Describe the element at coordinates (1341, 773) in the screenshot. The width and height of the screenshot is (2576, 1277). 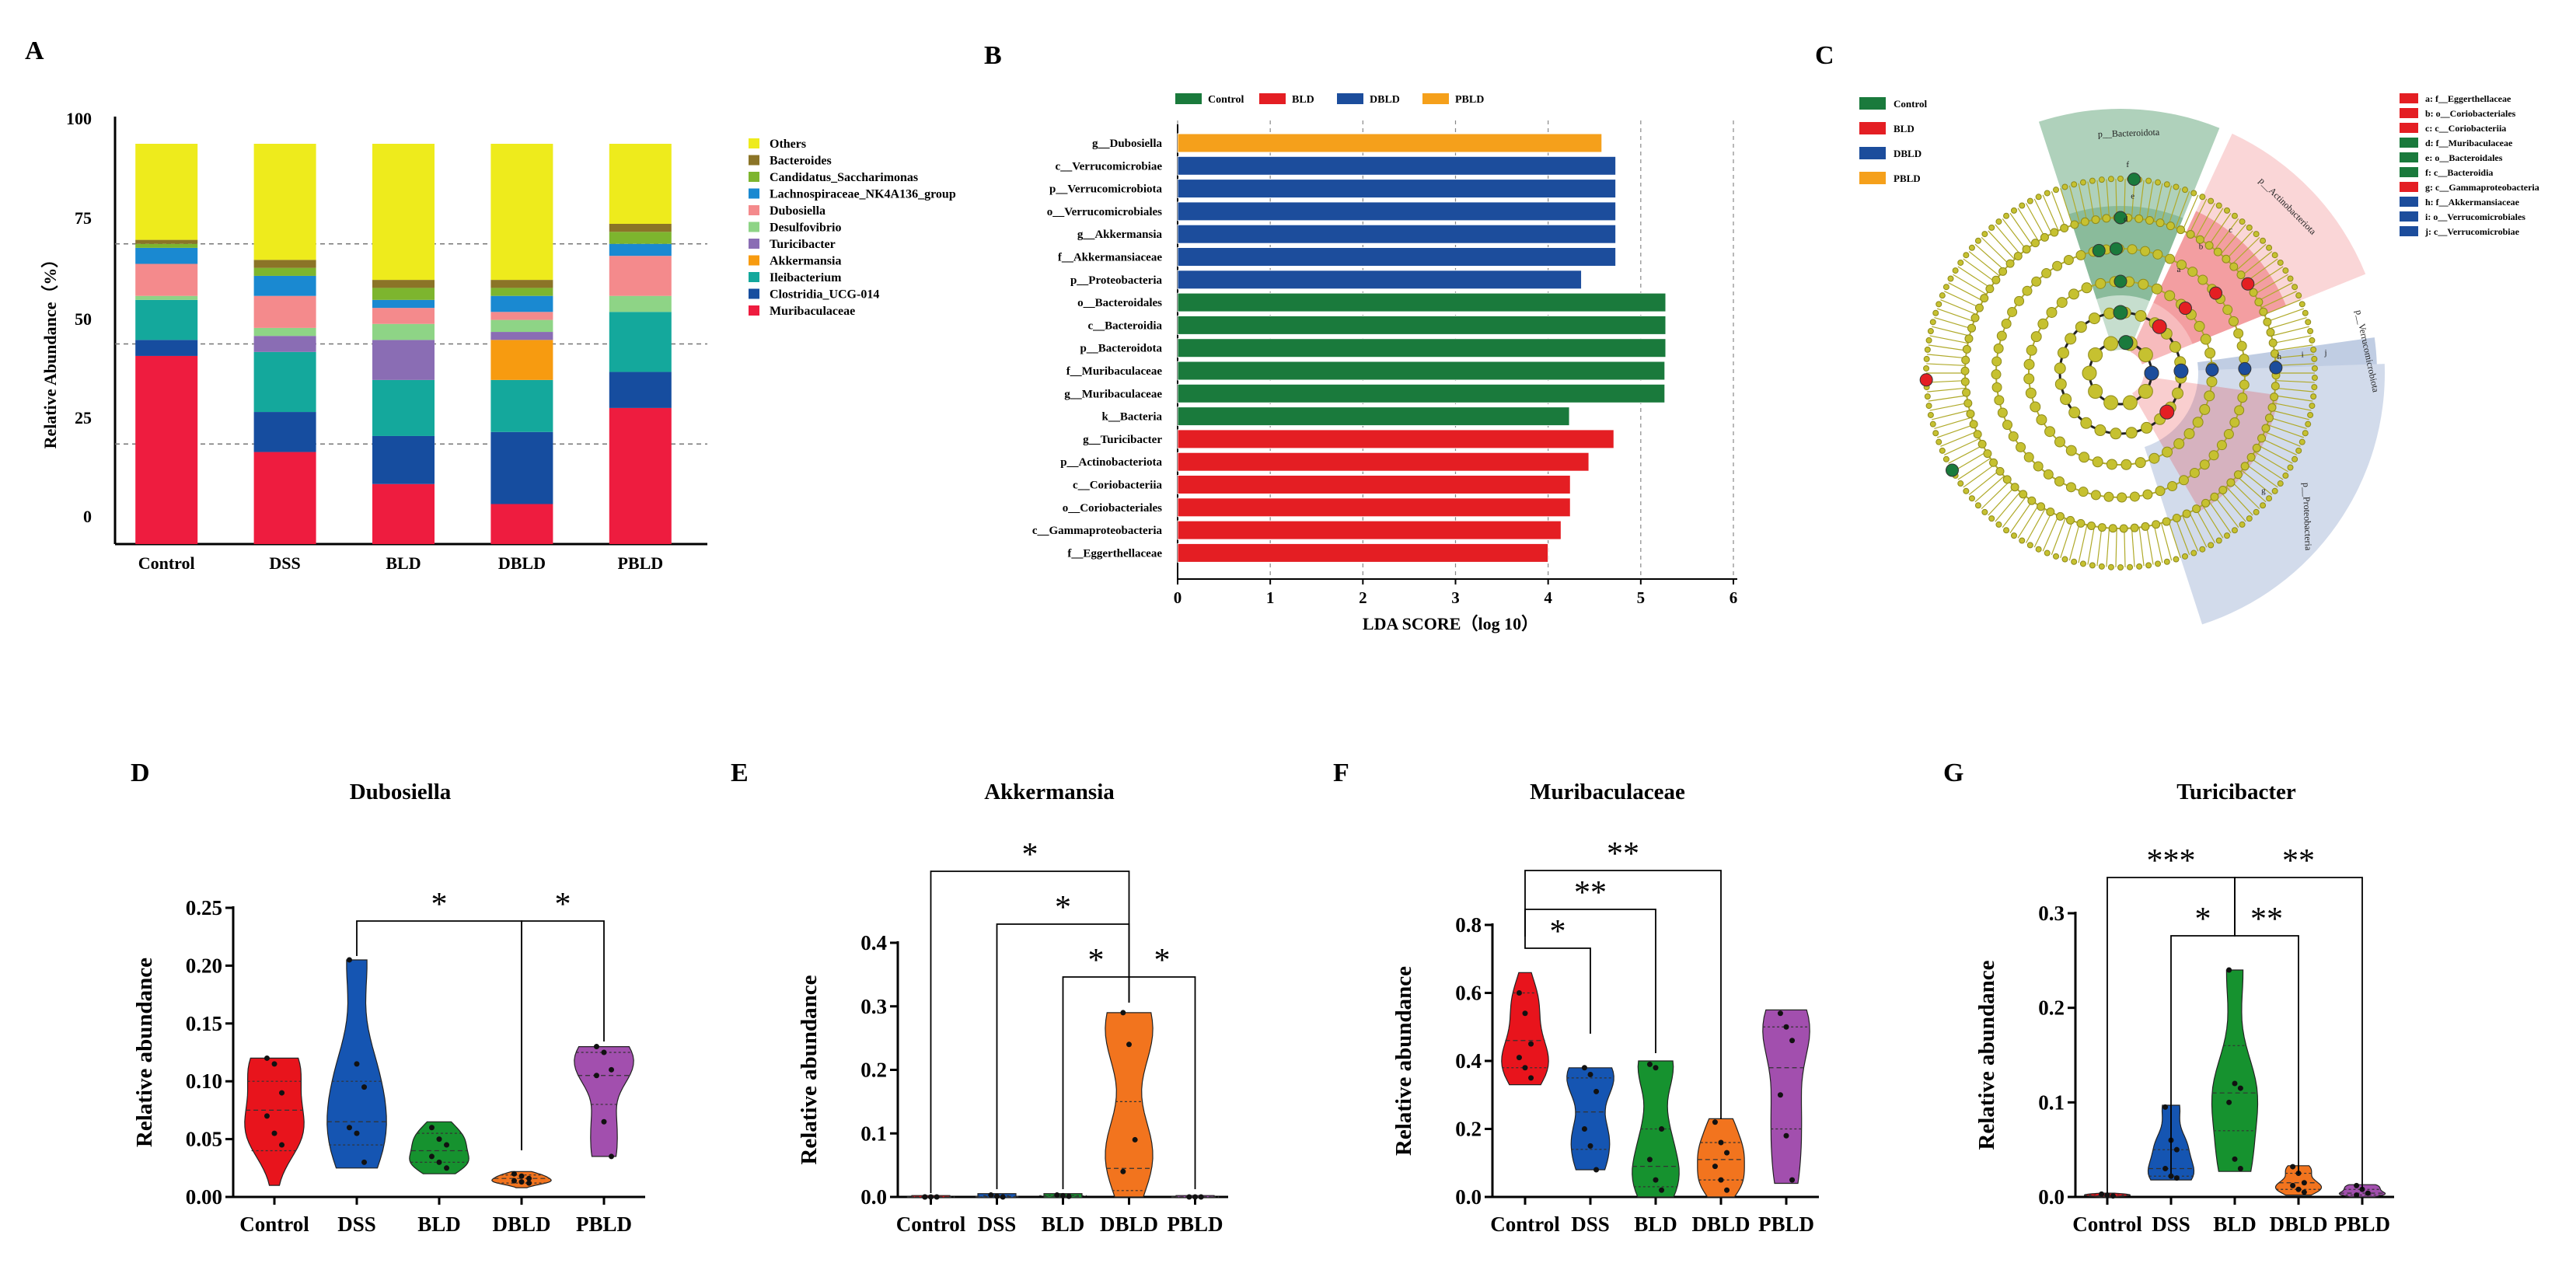
I see `violin-panel-label: F` at that location.